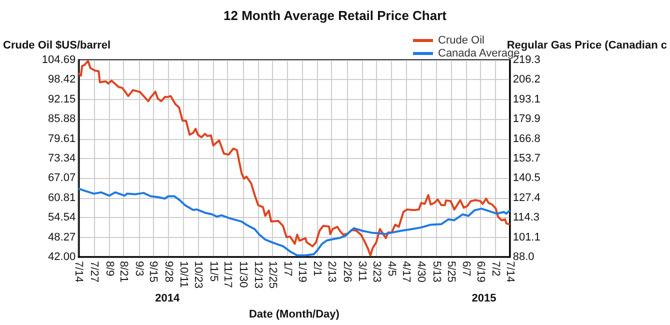 The width and height of the screenshot is (670, 325). I want to click on chart-title: 12 Month Average Retail Price Chart, so click(336, 15).